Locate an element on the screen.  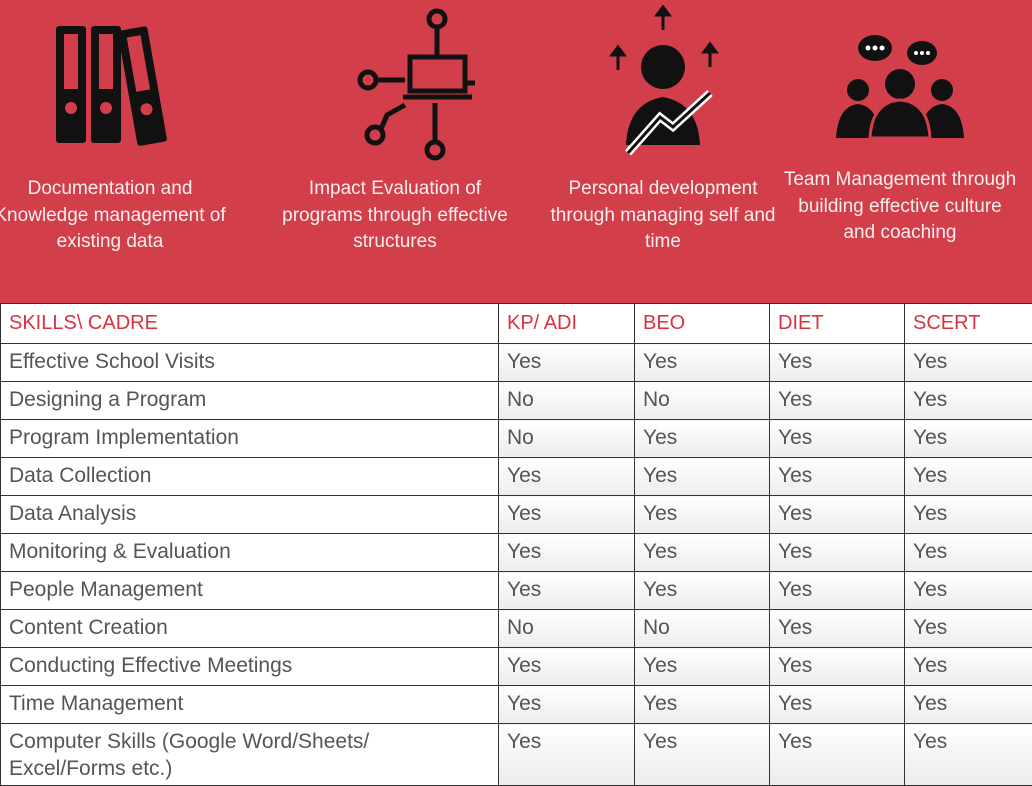
header-kp-adi: KP/ ADI is located at coordinates (567, 324).